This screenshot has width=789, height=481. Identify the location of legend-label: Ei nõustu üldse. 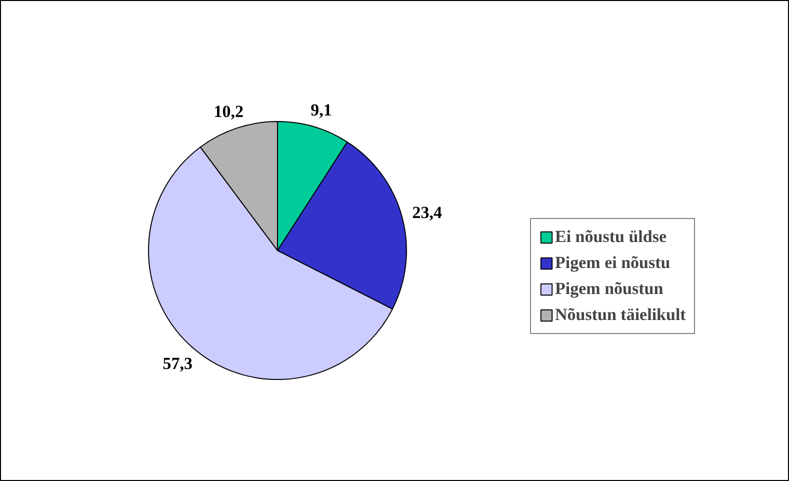
(610, 237).